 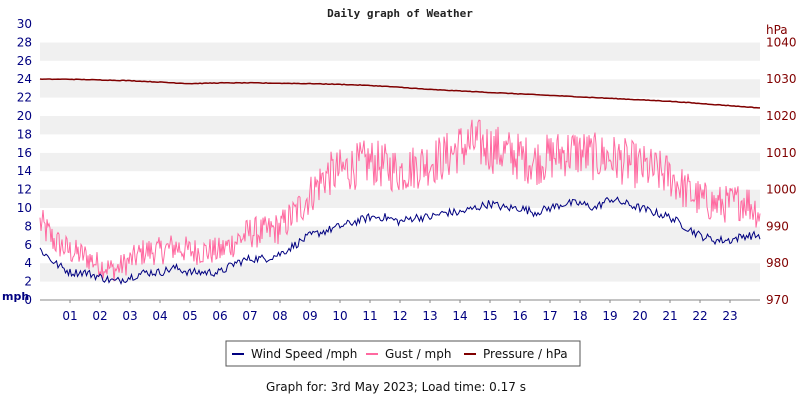 What do you see at coordinates (129, 316) in the screenshot?
I see `x-tick-label: 03` at bounding box center [129, 316].